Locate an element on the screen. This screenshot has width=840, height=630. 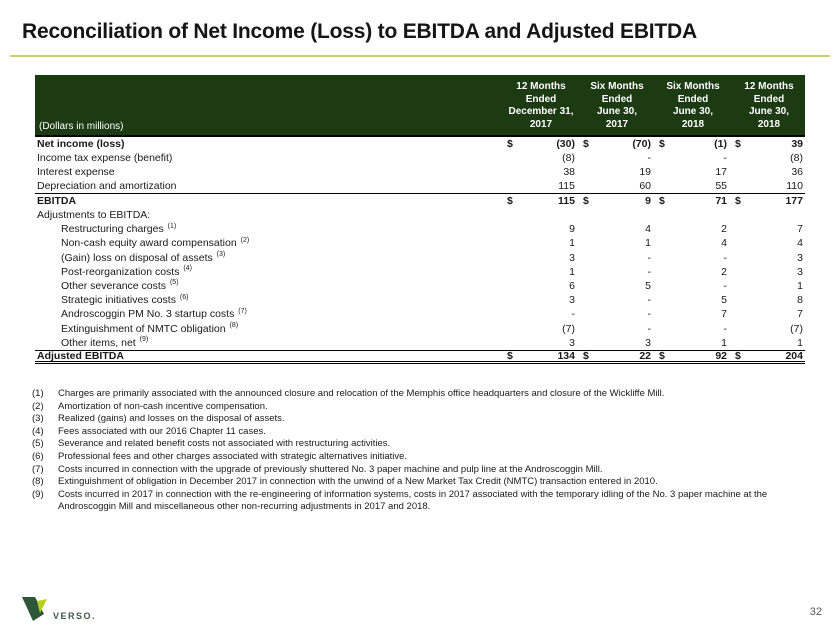
row-label: Adjusted EBITDA is located at coordinates (80, 355).